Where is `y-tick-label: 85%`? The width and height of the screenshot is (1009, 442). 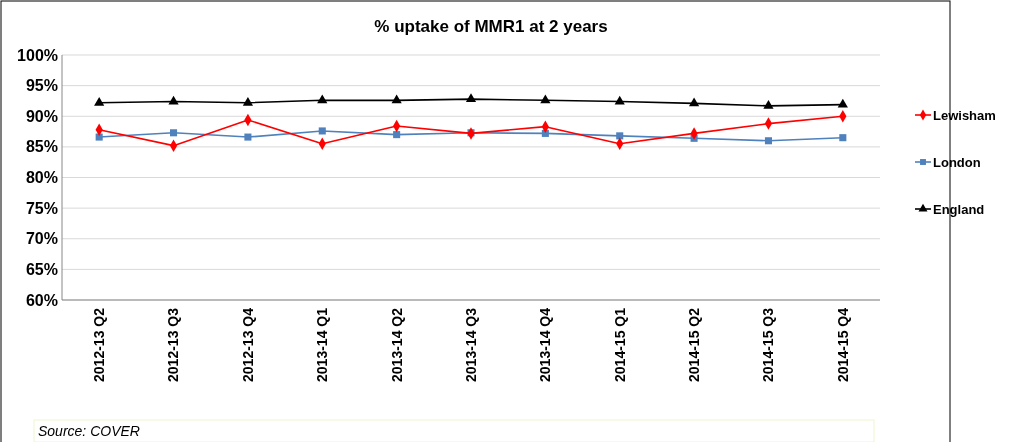 y-tick-label: 85% is located at coordinates (41, 147).